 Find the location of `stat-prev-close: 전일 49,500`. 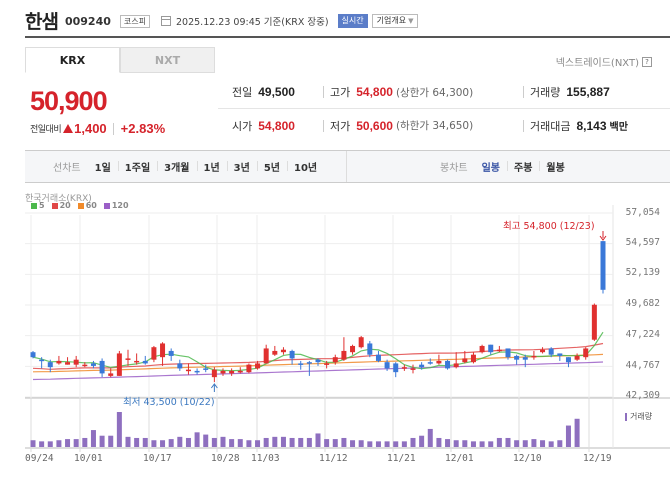

stat-prev-close: 전일 49,500 is located at coordinates (270, 92).